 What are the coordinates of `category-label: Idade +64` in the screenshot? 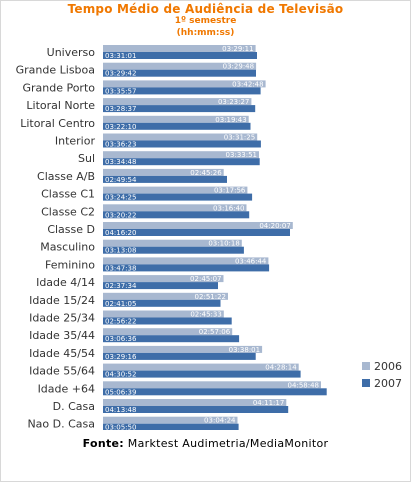 It's located at (66, 388).